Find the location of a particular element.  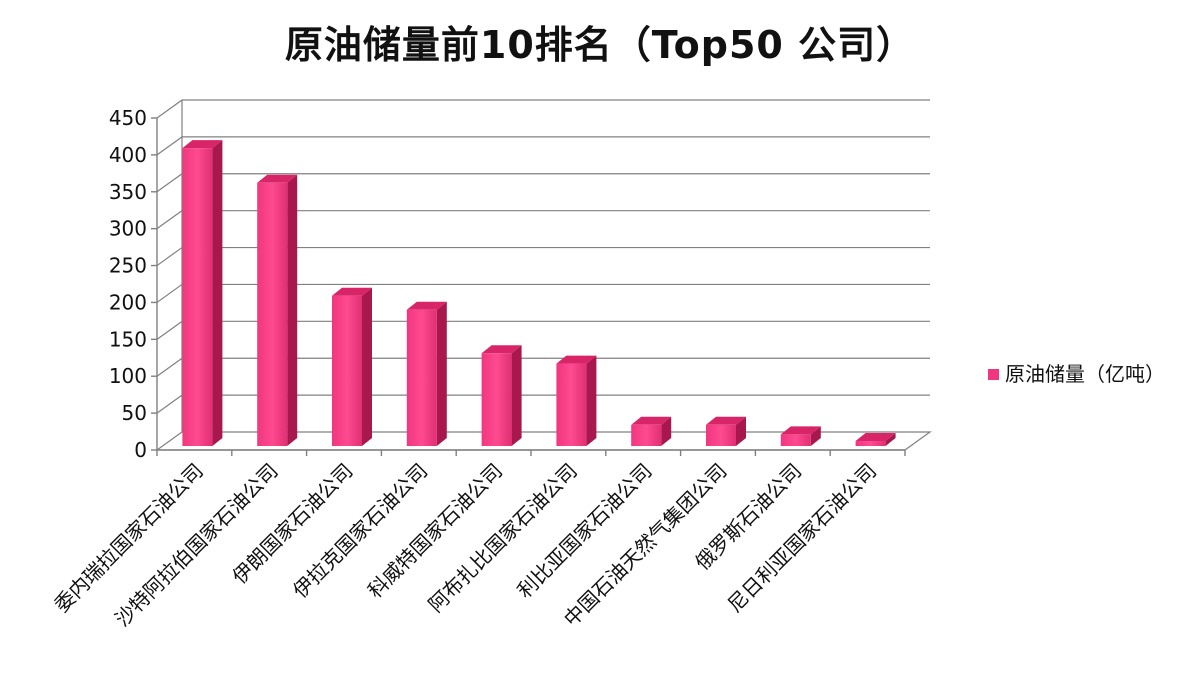

legend: 原油储量（亿吨） is located at coordinates (1076, 374).